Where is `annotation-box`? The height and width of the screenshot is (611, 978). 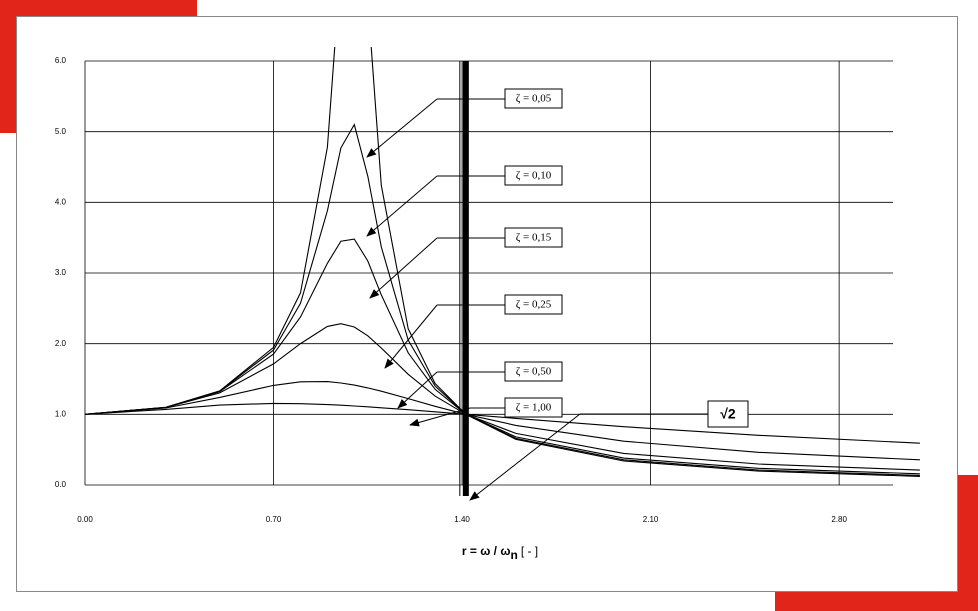
annotation-box is located at coordinates (728, 414).